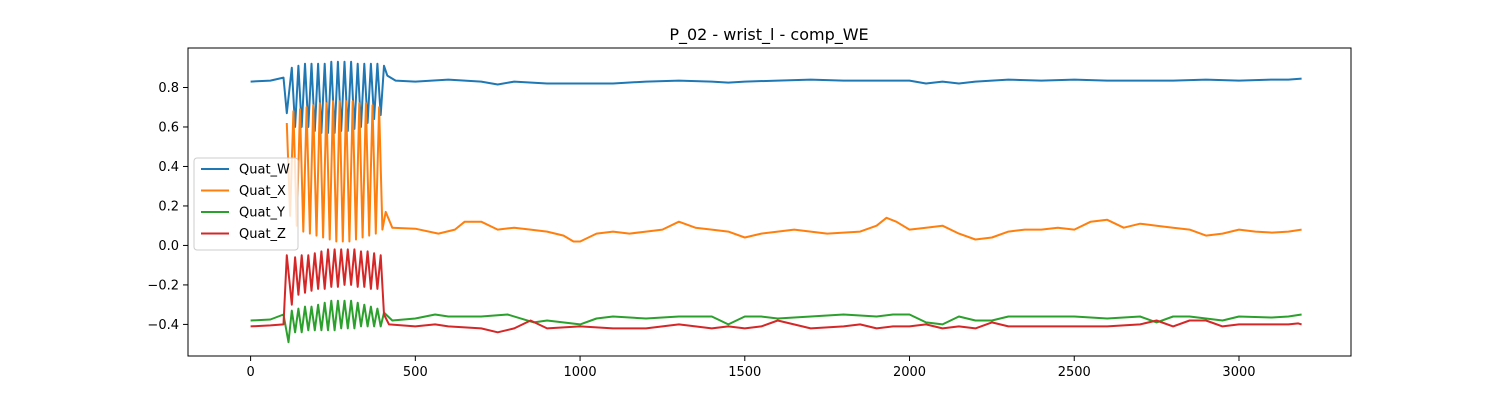  What do you see at coordinates (168, 88) in the screenshot?
I see `y-tick-label: 0.8` at bounding box center [168, 88].